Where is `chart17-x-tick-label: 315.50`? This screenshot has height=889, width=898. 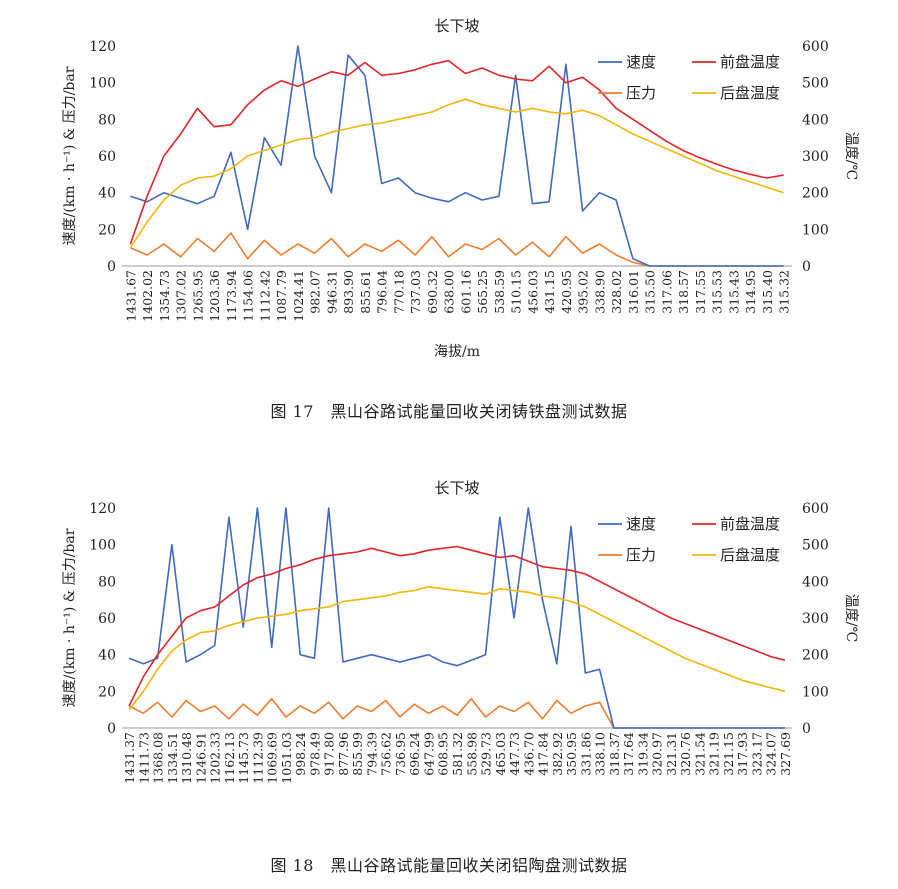 chart17-x-tick-label: 315.50 is located at coordinates (650, 292).